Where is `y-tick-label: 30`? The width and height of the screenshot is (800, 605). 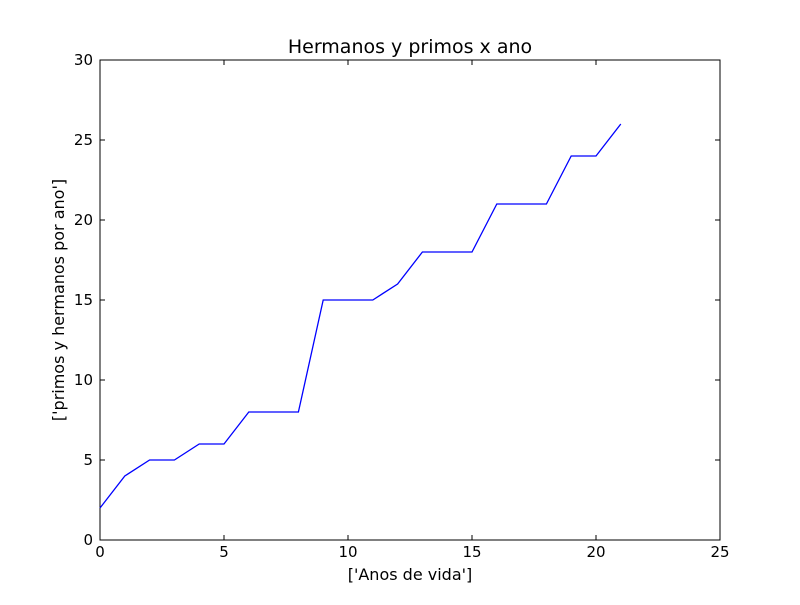 y-tick-label: 30 is located at coordinates (83, 60).